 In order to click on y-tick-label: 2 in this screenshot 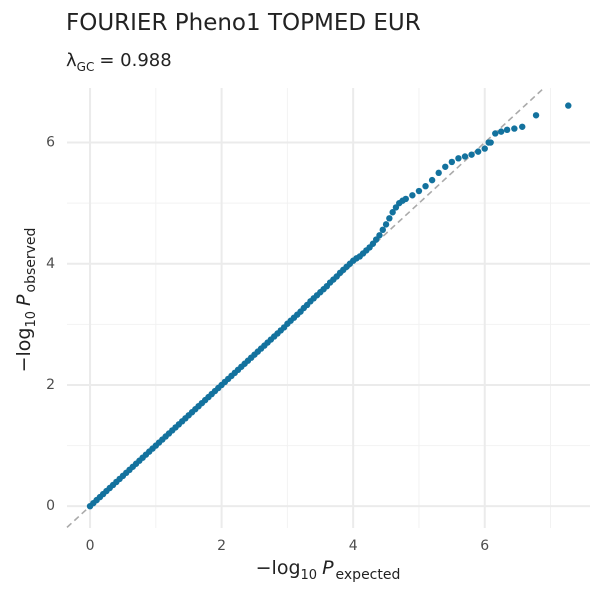, I will do `click(50, 385)`.